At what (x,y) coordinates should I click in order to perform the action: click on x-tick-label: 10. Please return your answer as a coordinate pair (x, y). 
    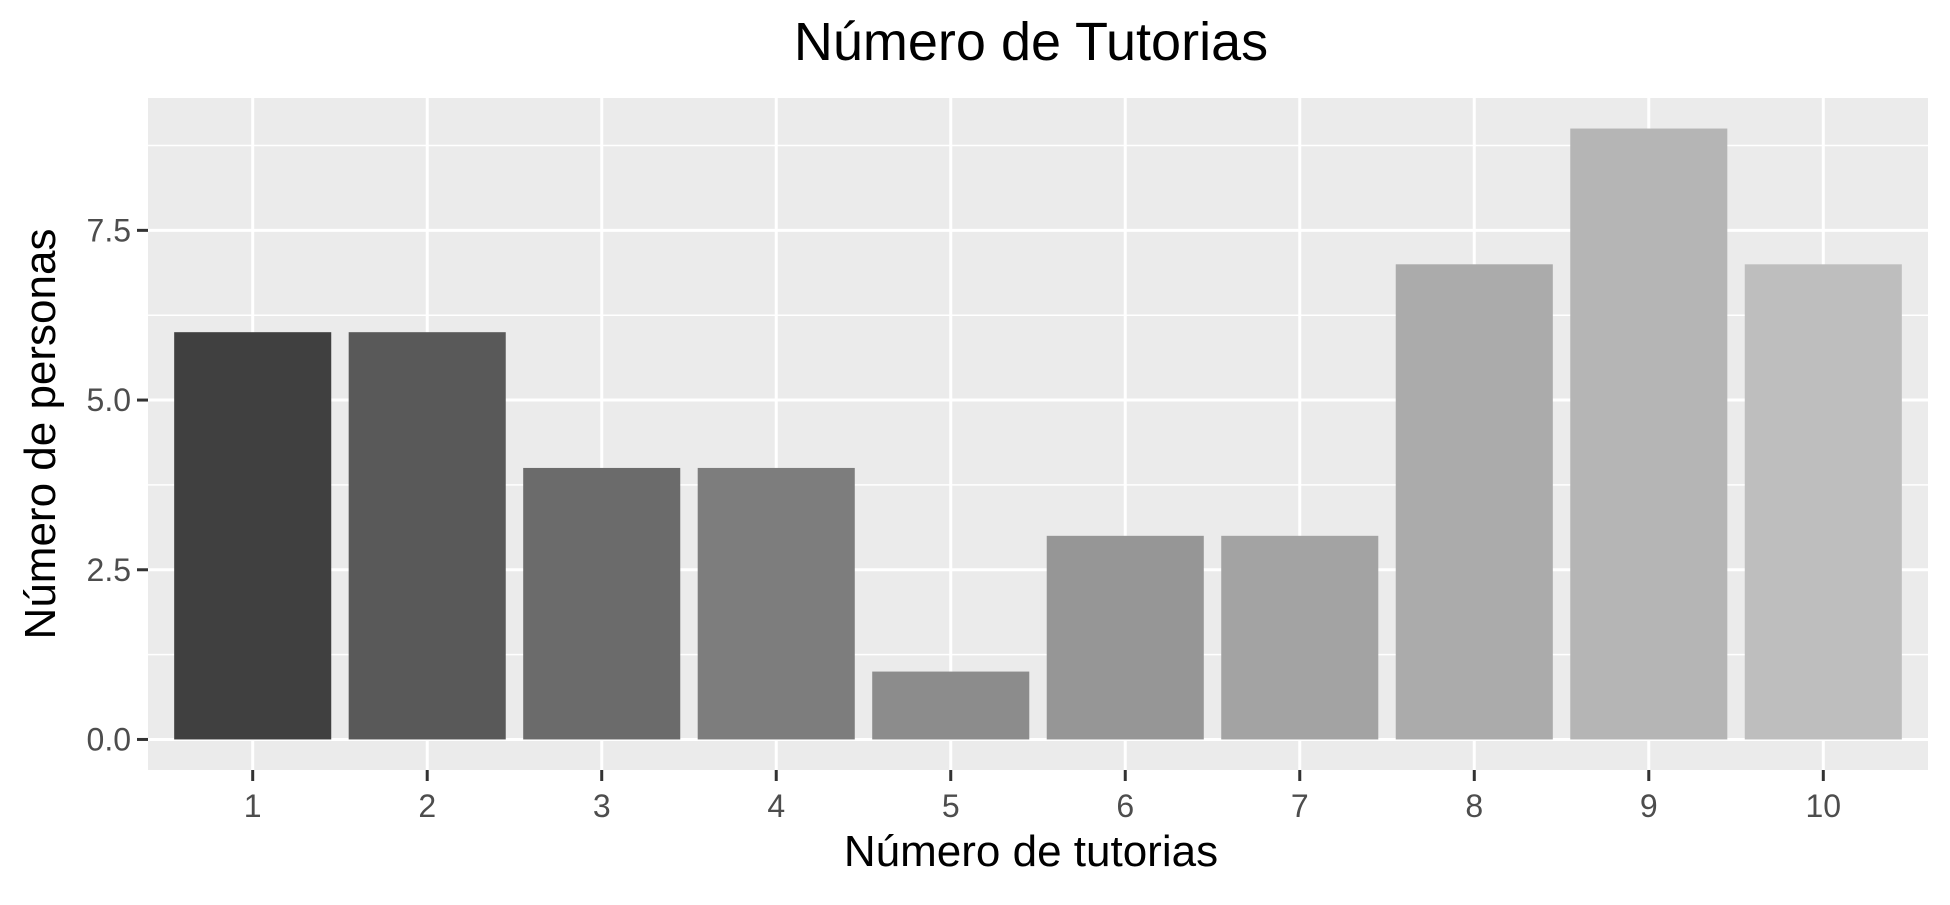
    Looking at the image, I should click on (1823, 806).